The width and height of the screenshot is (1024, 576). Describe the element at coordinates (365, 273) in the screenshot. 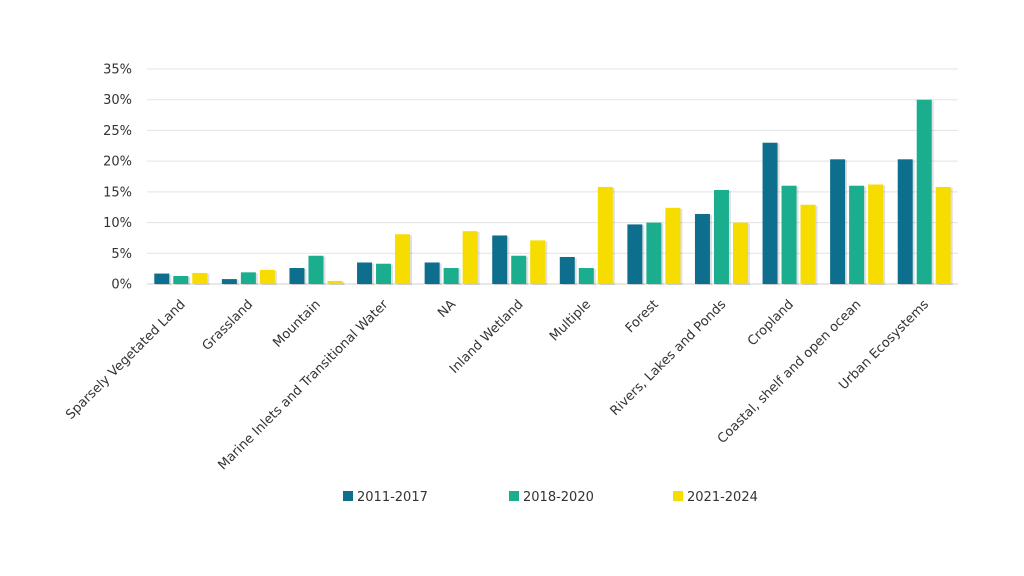

I see `bar-marine-inlets-and-transitional-water-2011-2017` at that location.